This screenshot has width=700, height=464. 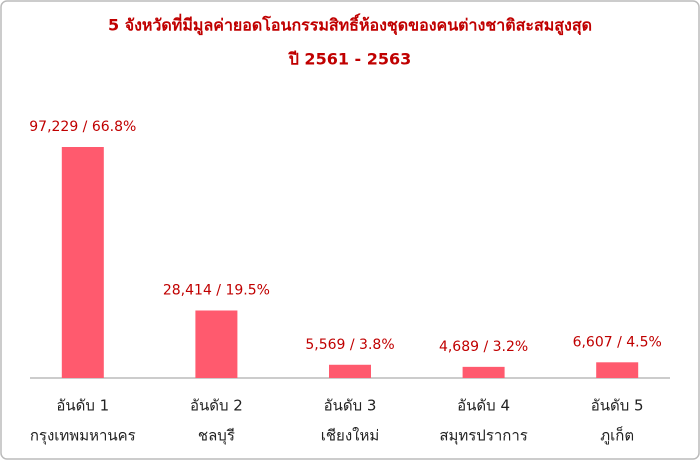 I want to click on x-tick-label: เชียงใหม่, so click(x=350, y=436).